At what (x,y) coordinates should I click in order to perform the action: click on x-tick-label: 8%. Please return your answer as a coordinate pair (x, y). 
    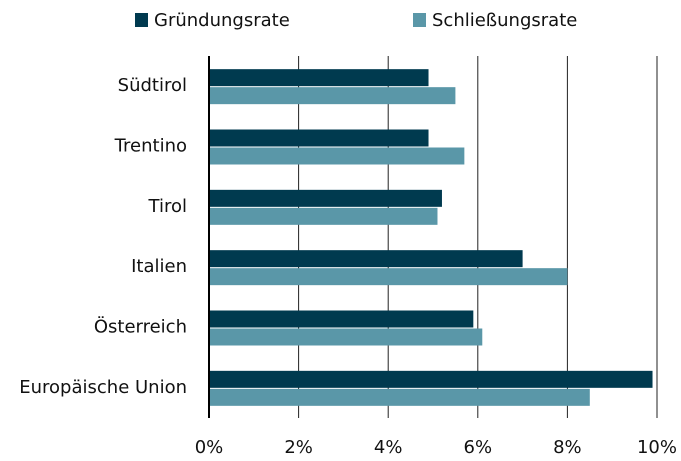
    Looking at the image, I should click on (567, 447).